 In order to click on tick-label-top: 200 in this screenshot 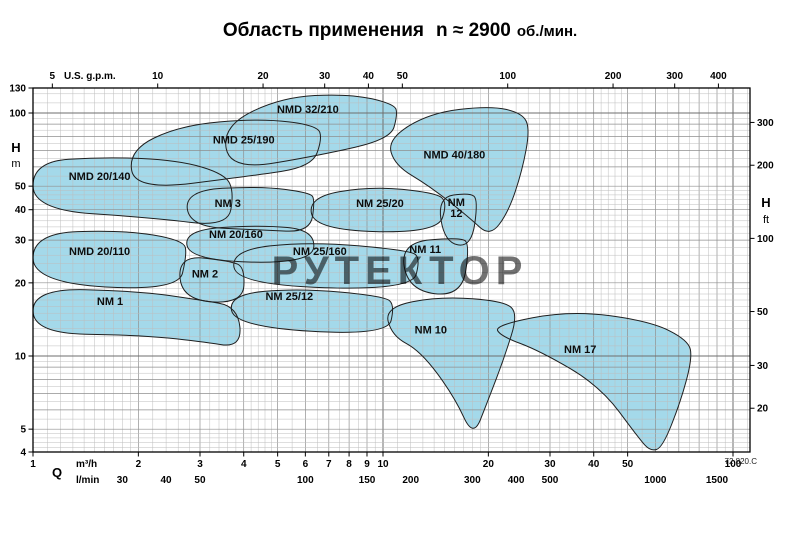, I will do `click(613, 76)`.